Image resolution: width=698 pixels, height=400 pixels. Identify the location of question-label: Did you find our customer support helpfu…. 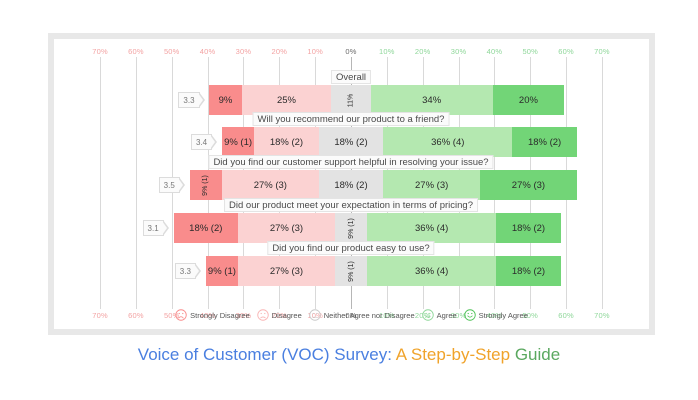
(351, 162).